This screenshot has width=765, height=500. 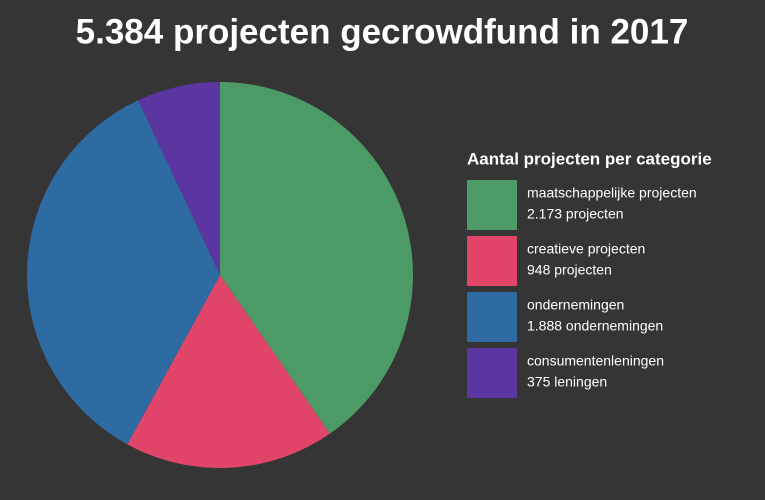 What do you see at coordinates (382, 31) in the screenshot?
I see `chart-title: 5.384 projecten gecrowdfund in 2017` at bounding box center [382, 31].